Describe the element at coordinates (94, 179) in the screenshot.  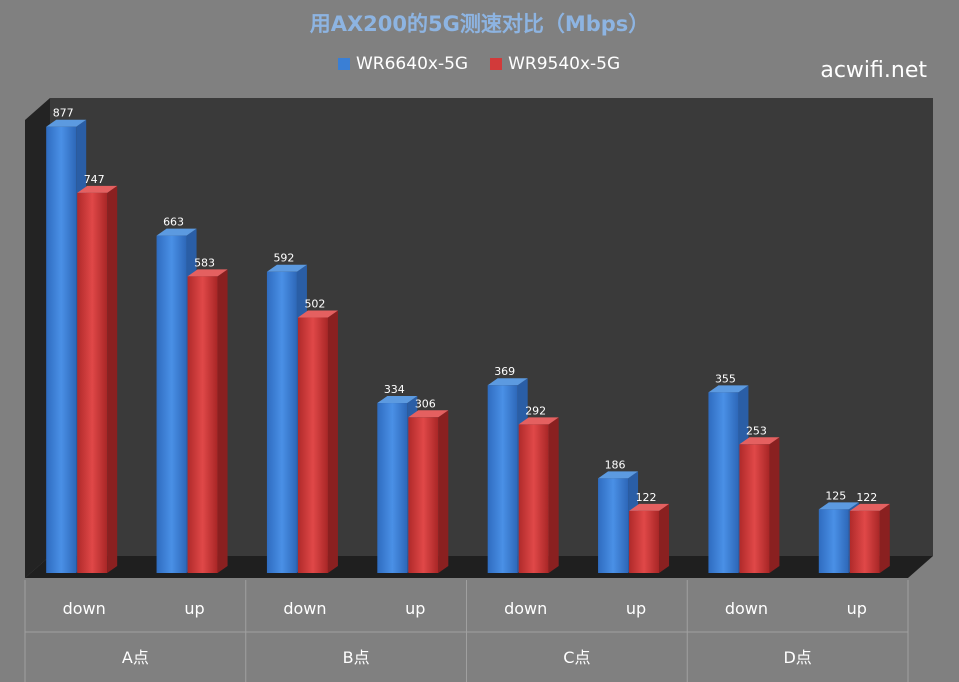
I see `data-label-1-0: 747` at that location.